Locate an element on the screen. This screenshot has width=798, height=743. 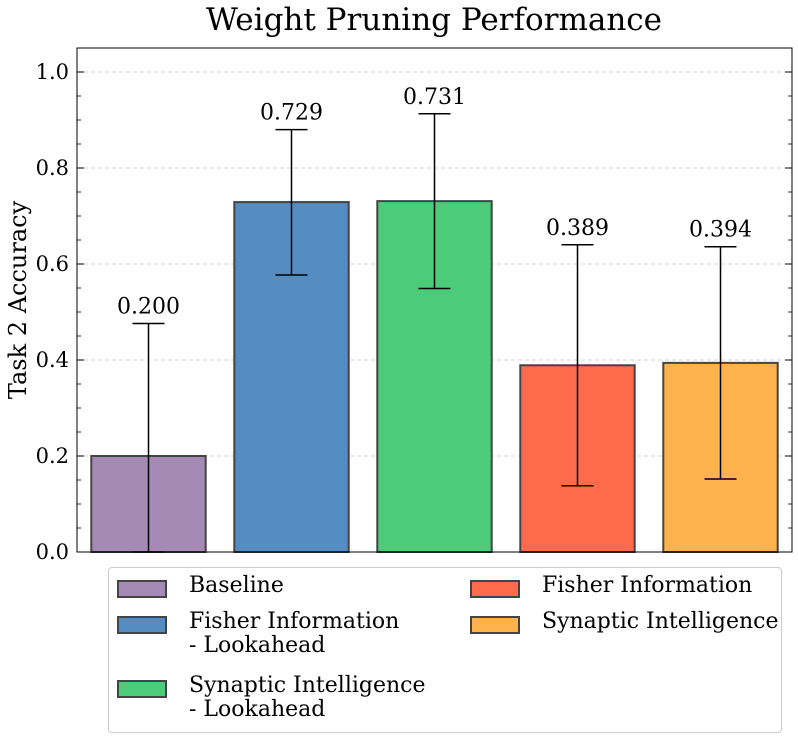
y-tick-label: 1.0 is located at coordinates (52, 72).